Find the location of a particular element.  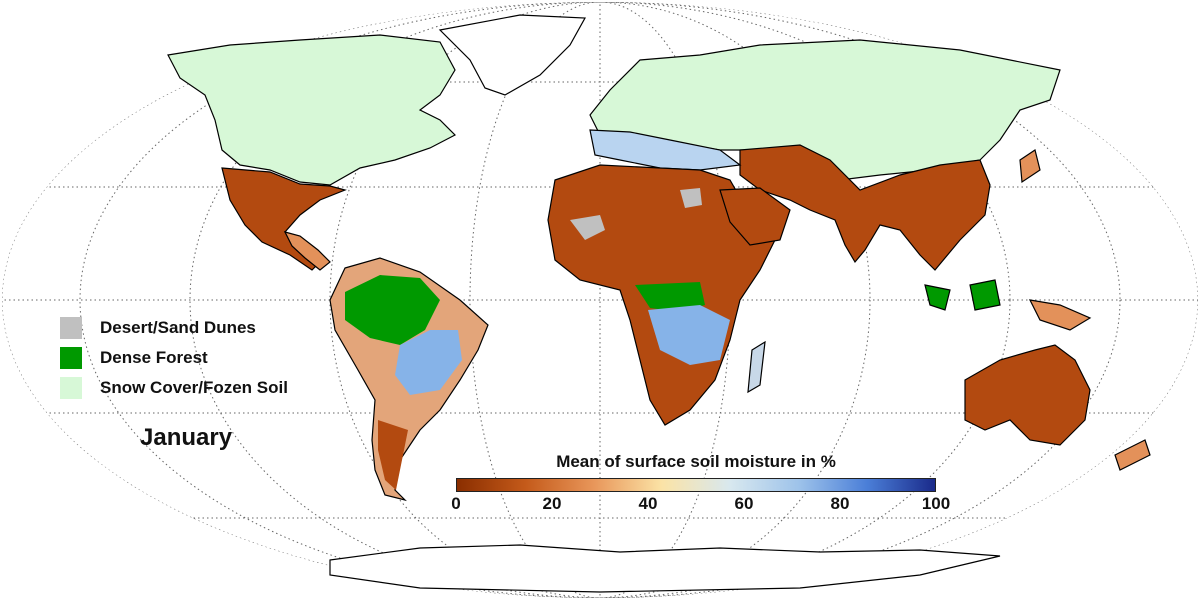

asia-dry is located at coordinates (865, 207).